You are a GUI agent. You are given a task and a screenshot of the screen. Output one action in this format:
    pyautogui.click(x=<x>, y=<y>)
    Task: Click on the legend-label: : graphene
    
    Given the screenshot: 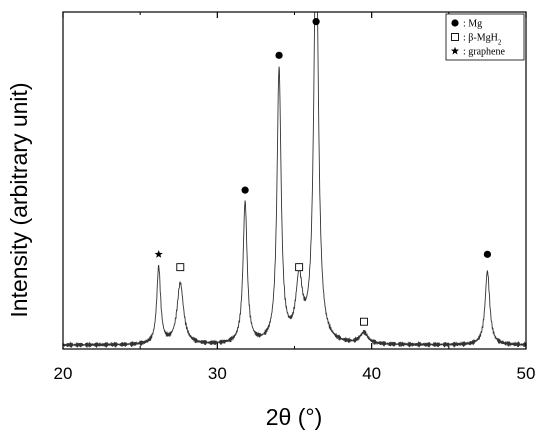 What is the action you would take?
    pyautogui.click(x=484, y=52)
    